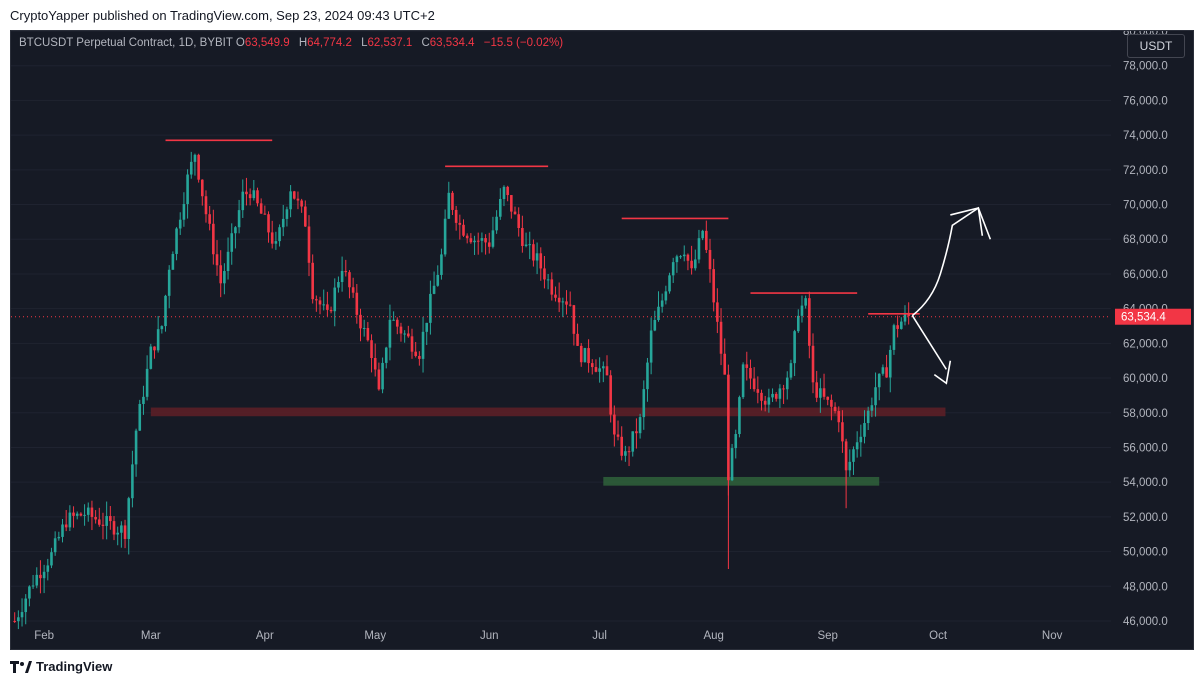  What do you see at coordinates (390, 43) in the screenshot?
I see `low-value: 62,537.1` at bounding box center [390, 43].